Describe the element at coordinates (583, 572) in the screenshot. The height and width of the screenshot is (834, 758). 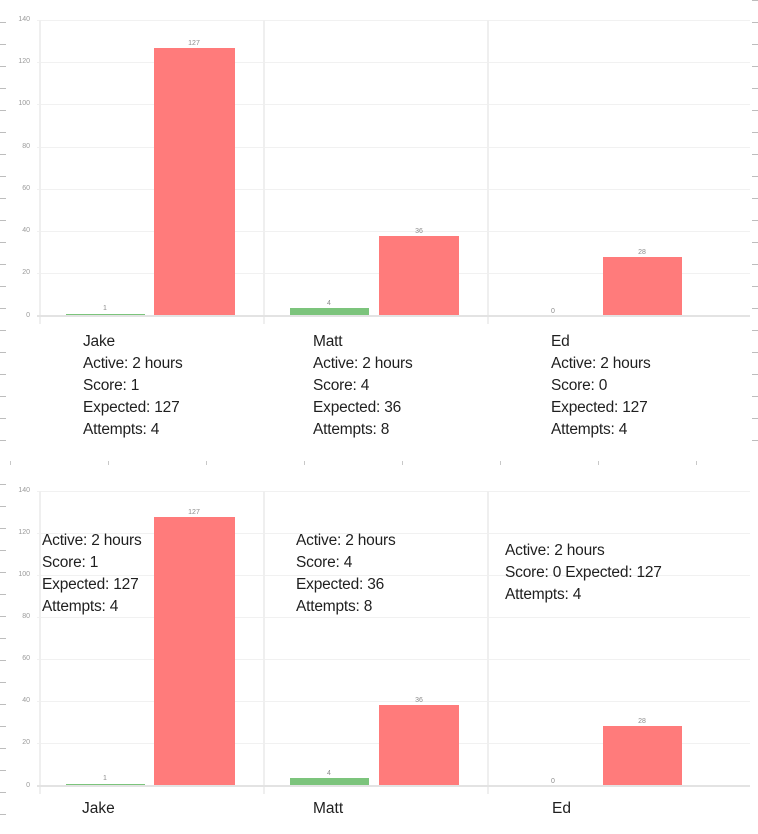
I see `score-expected-text: Score: 0 Expected: 127` at that location.